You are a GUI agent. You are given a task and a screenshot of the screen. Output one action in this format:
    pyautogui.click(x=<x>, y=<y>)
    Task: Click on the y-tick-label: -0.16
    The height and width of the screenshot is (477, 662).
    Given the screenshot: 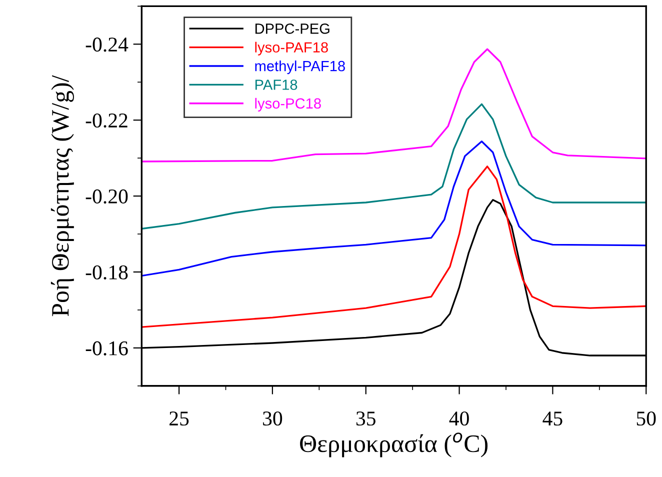 What is the action you would take?
    pyautogui.click(x=107, y=348)
    